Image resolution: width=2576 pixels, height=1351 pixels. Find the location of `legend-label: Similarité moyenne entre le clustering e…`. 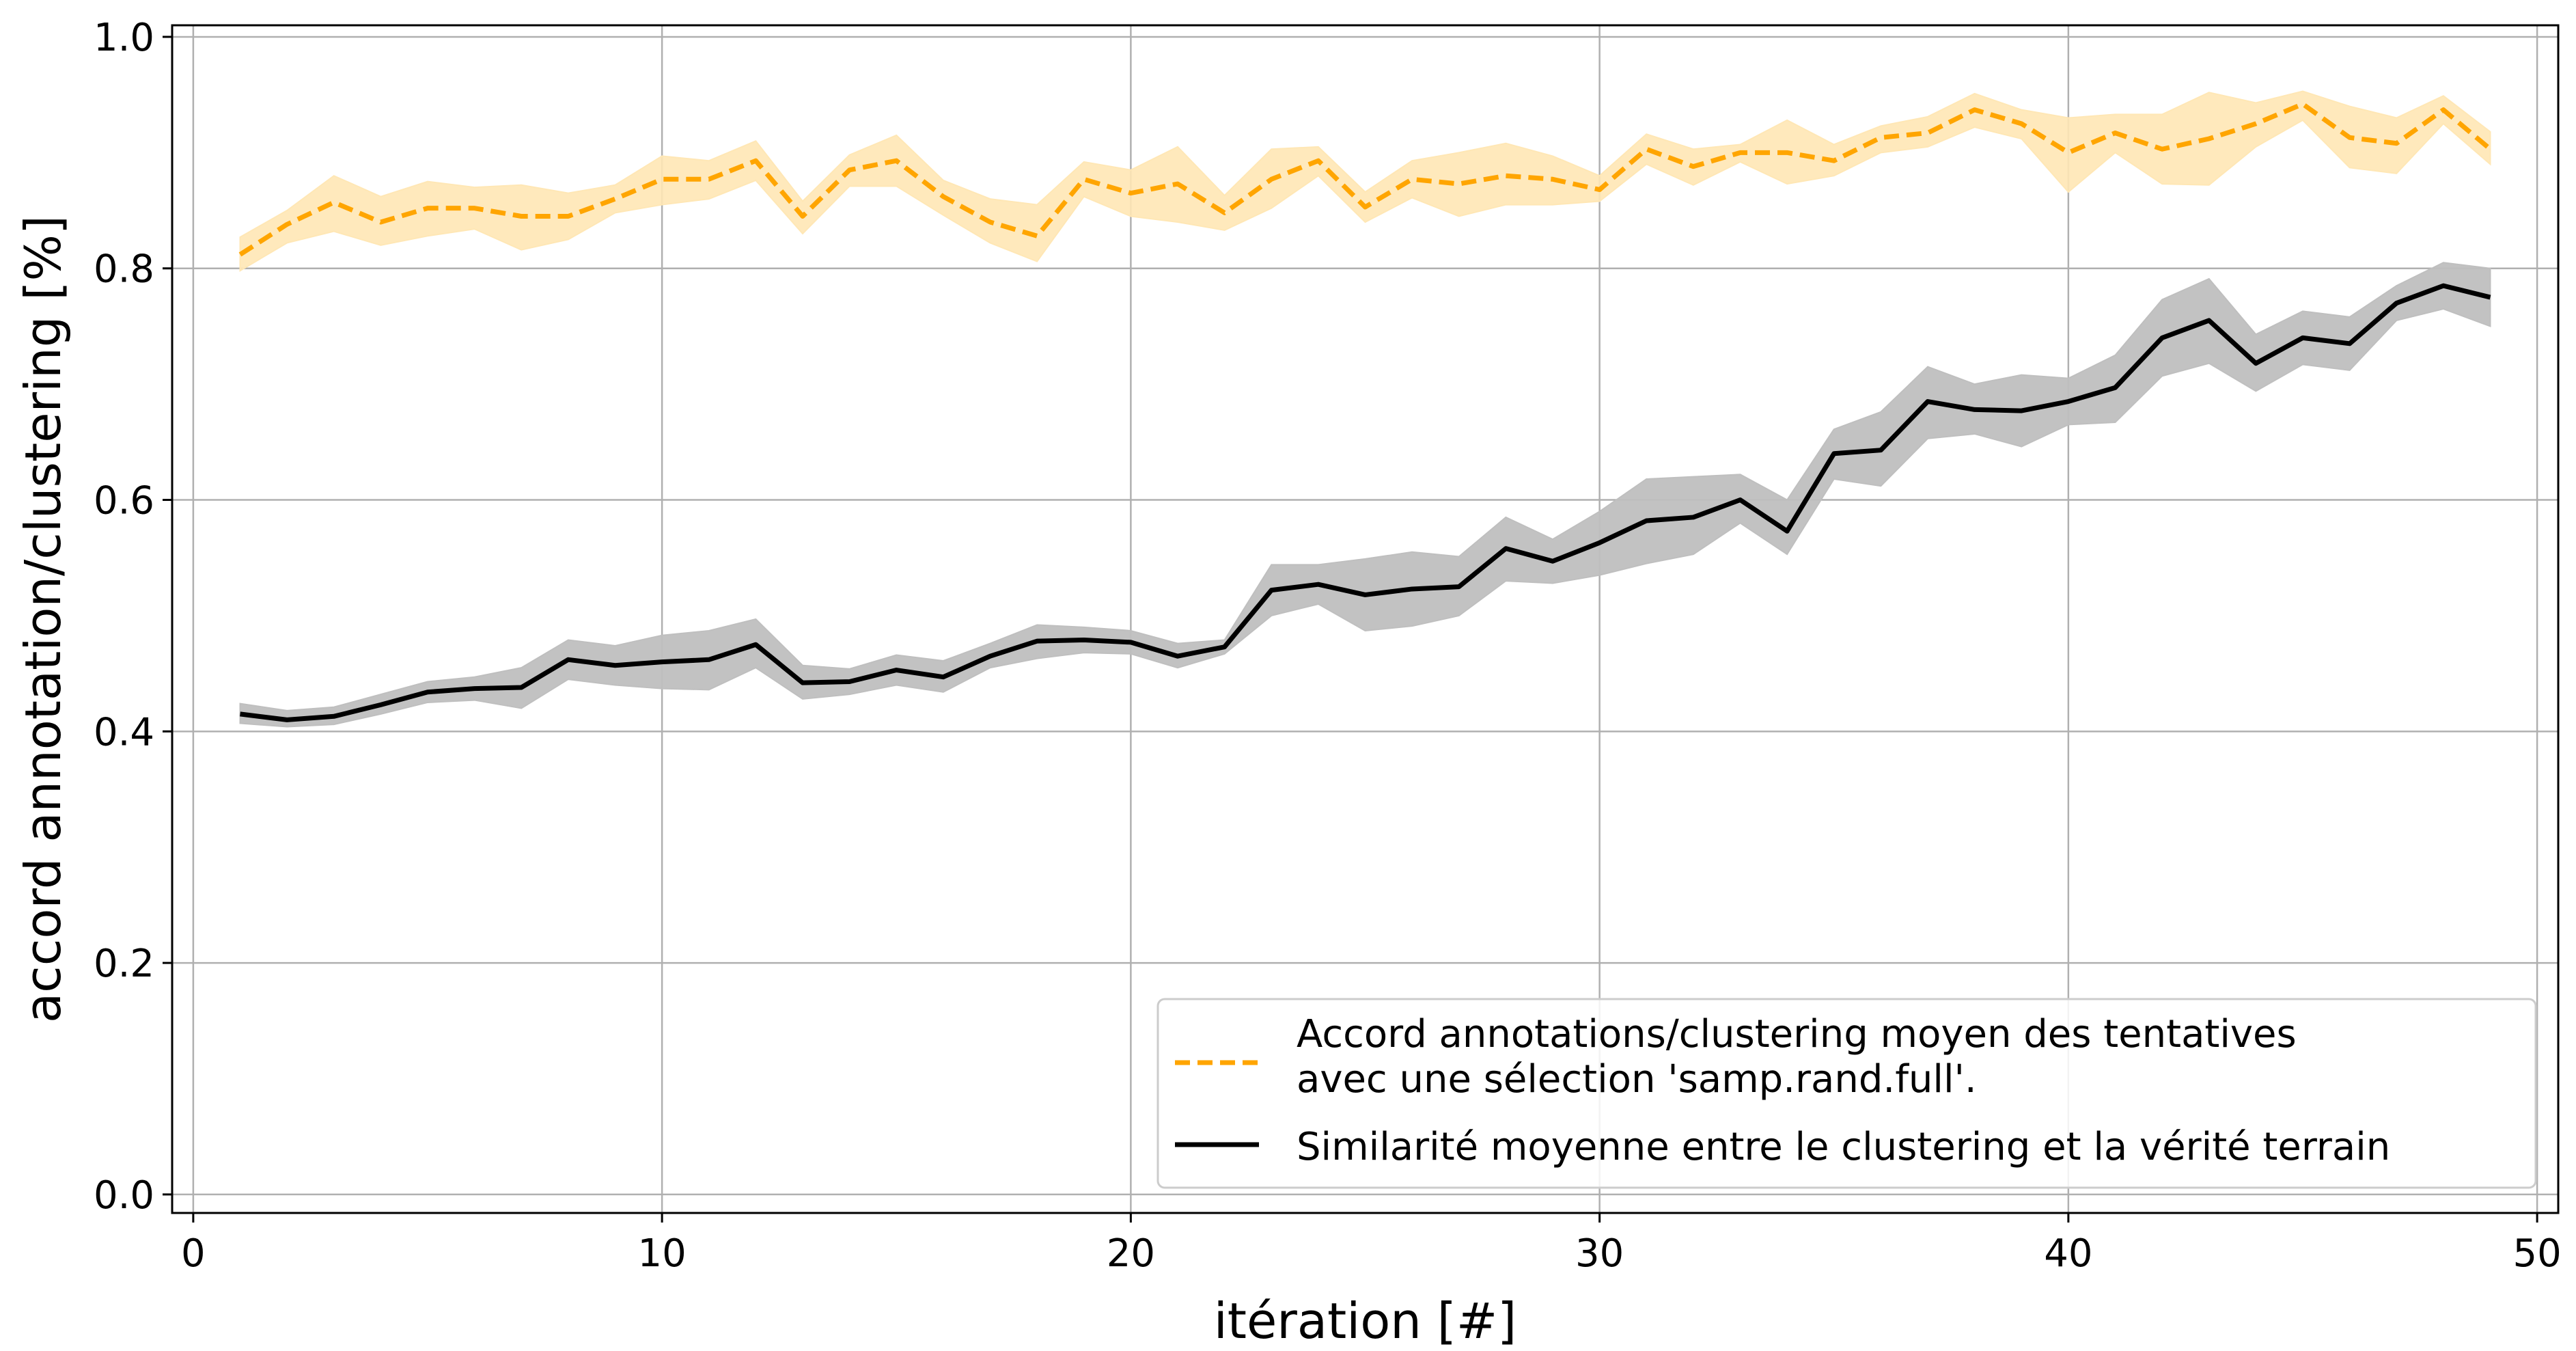

legend-label: Similarité moyenne entre le clustering e… is located at coordinates (1844, 1147).